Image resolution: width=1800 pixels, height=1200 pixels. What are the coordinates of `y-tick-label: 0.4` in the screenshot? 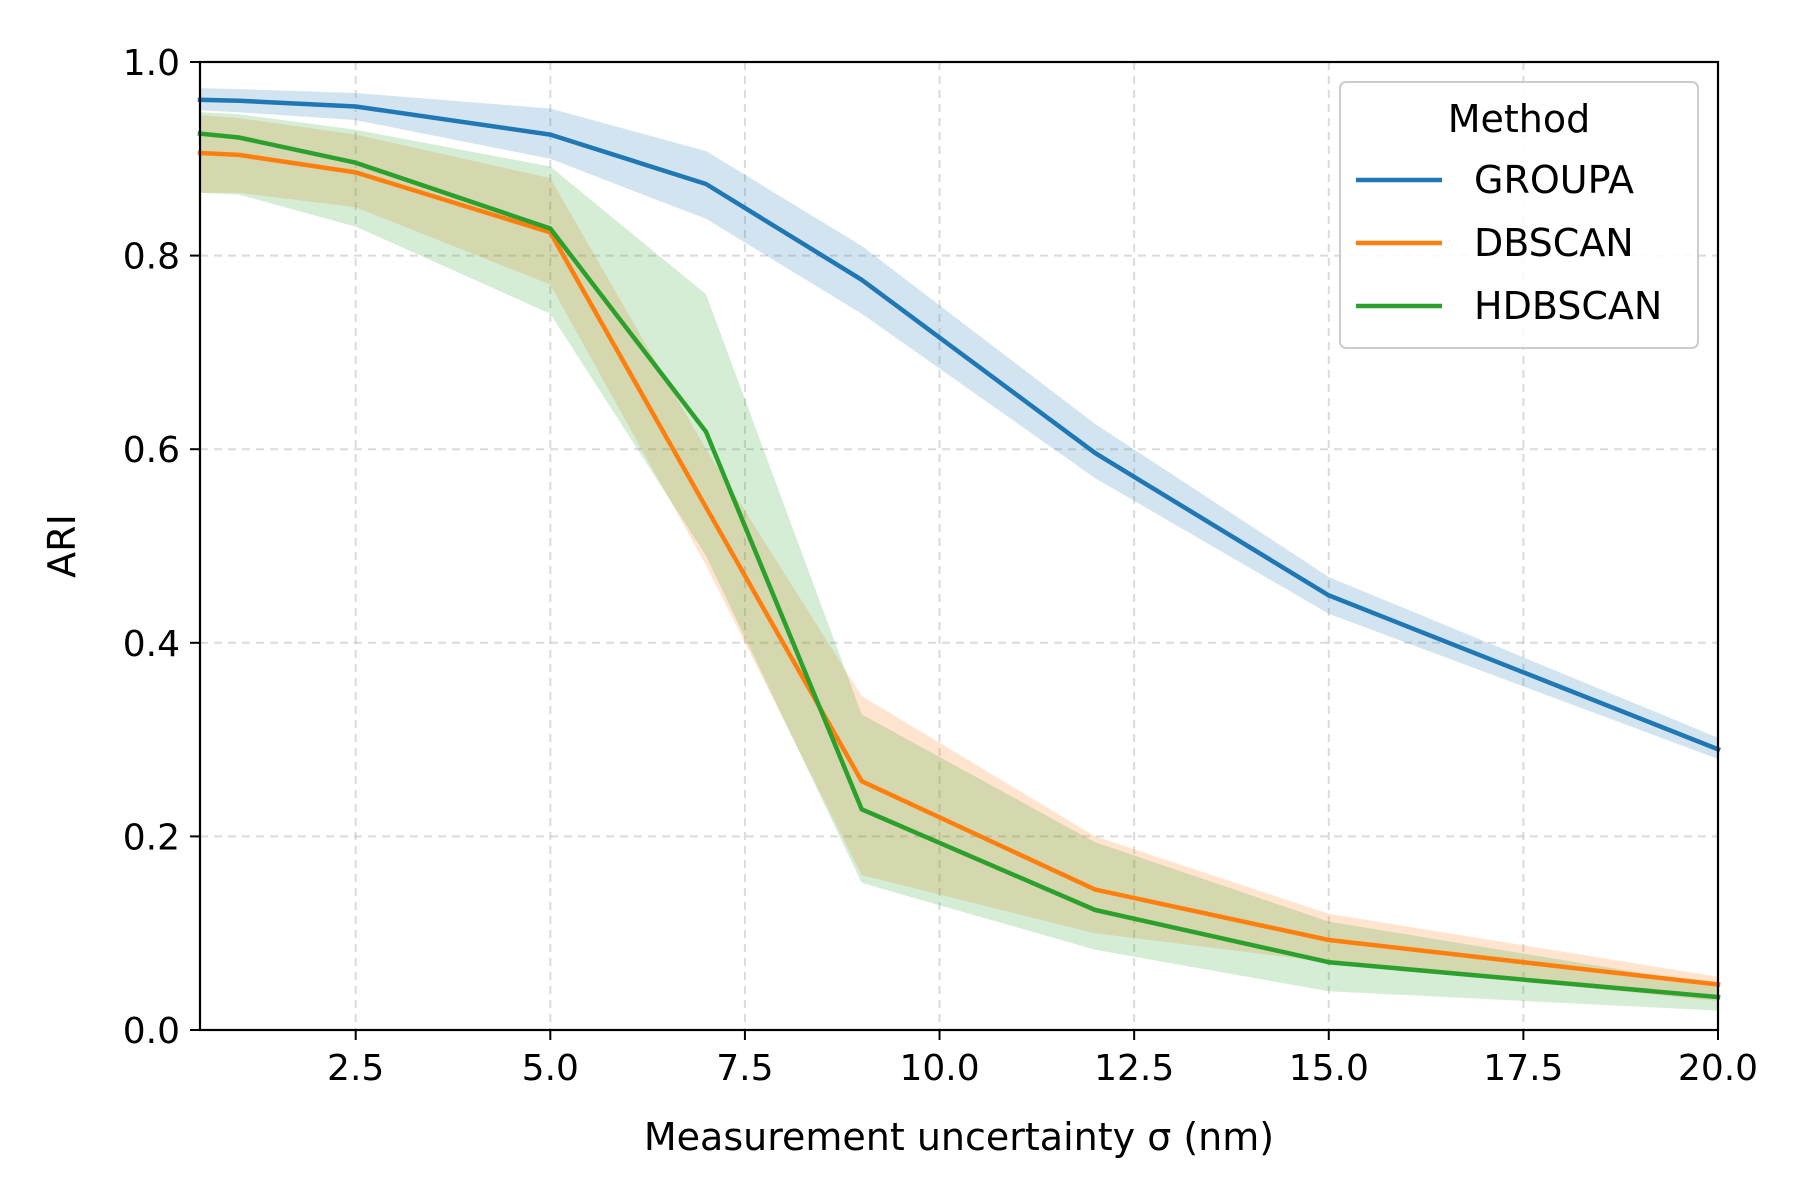 It's located at (151, 644).